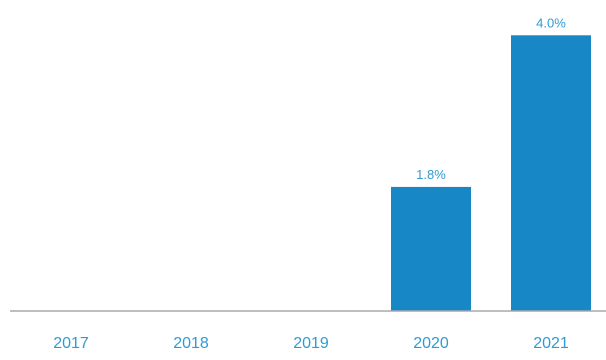 This screenshot has width=606, height=360. I want to click on data-label-2020: 1.8%, so click(431, 174).